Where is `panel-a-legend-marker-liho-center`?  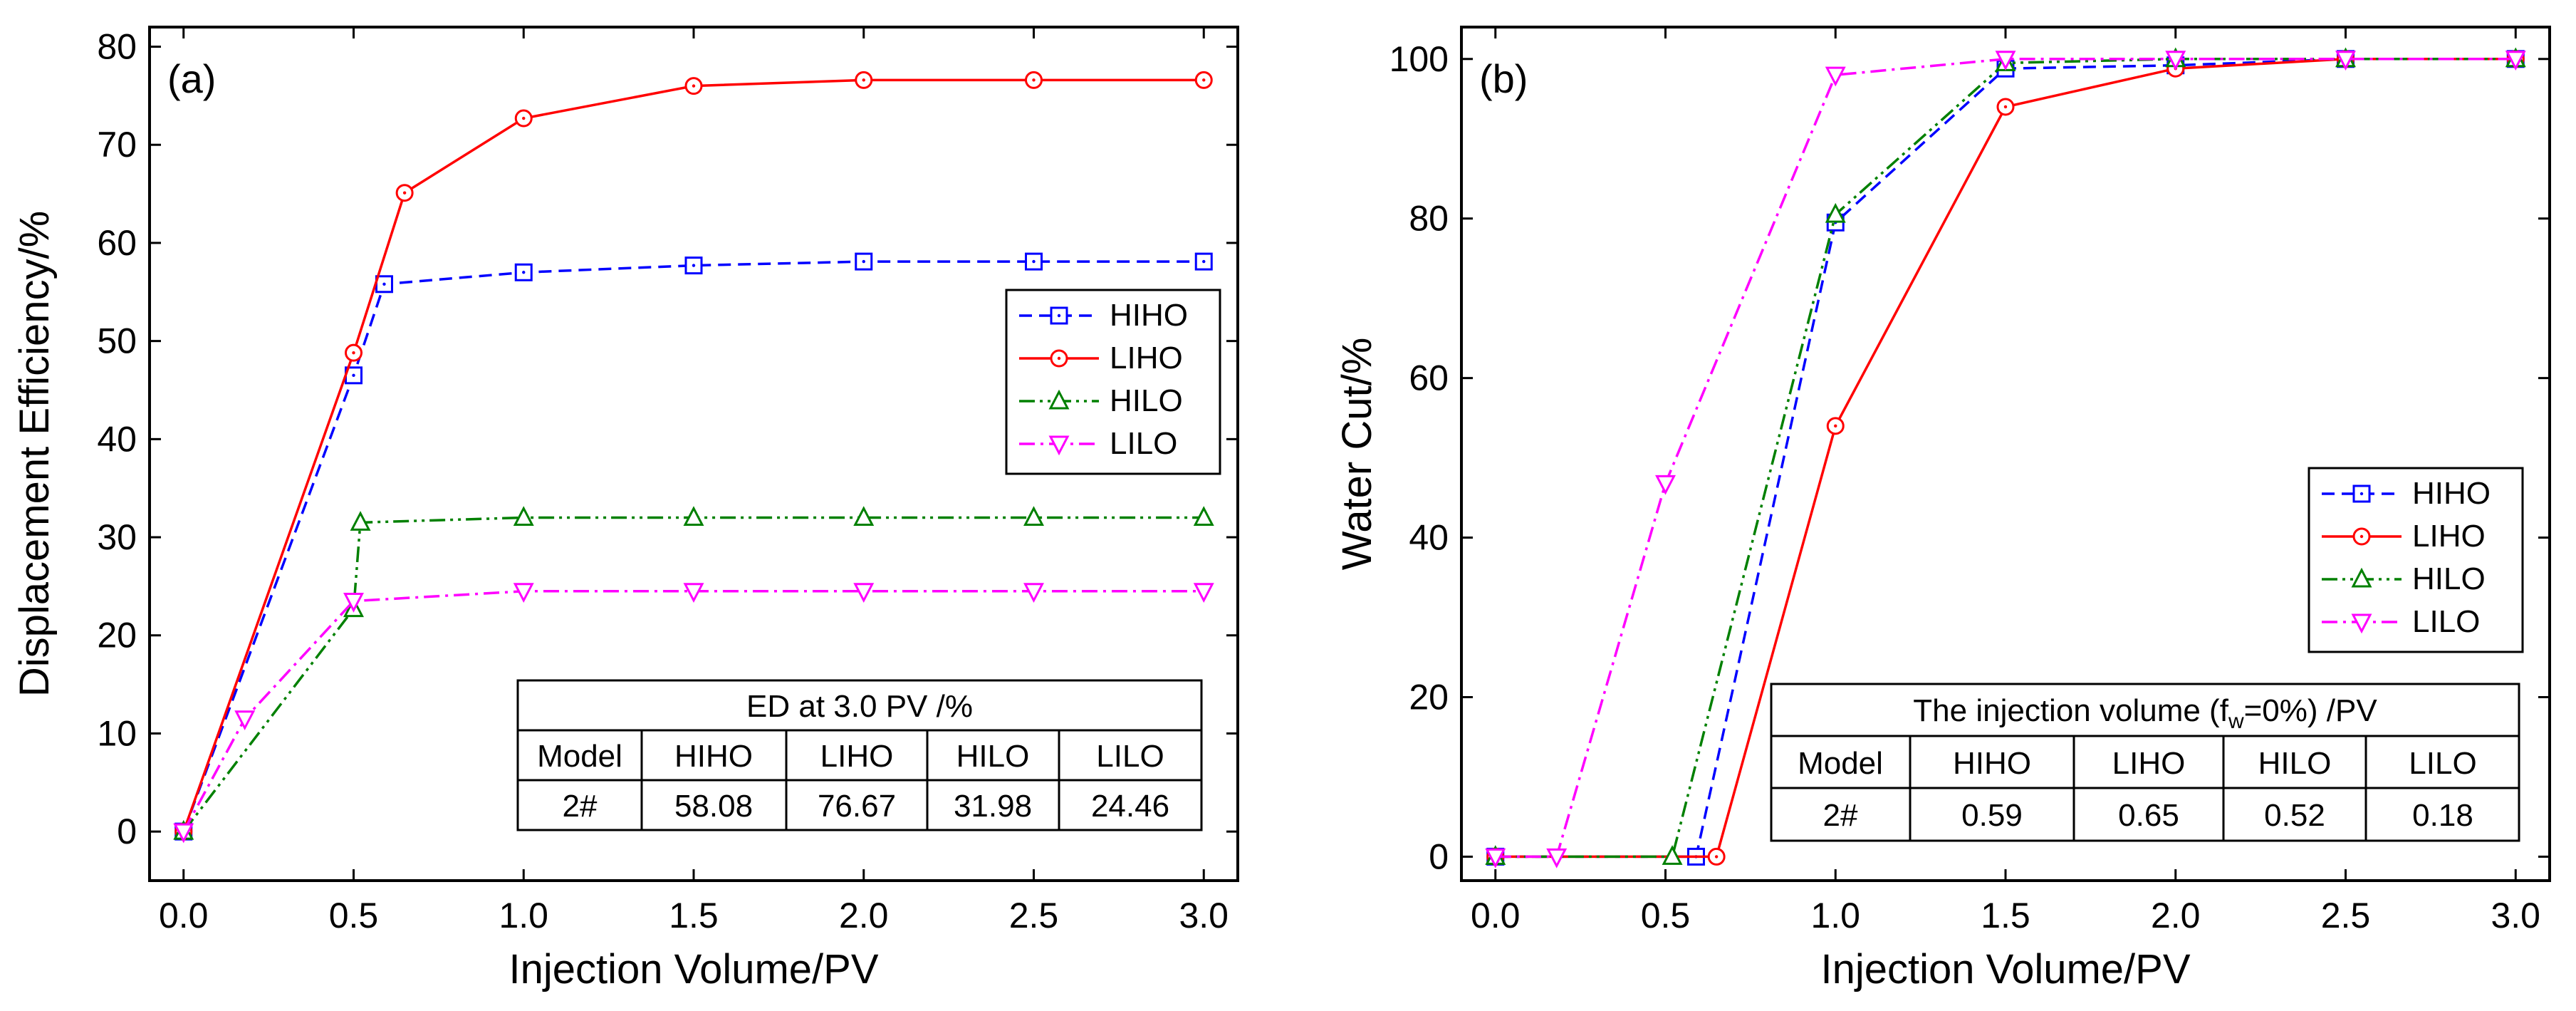 panel-a-legend-marker-liho-center is located at coordinates (1059, 358).